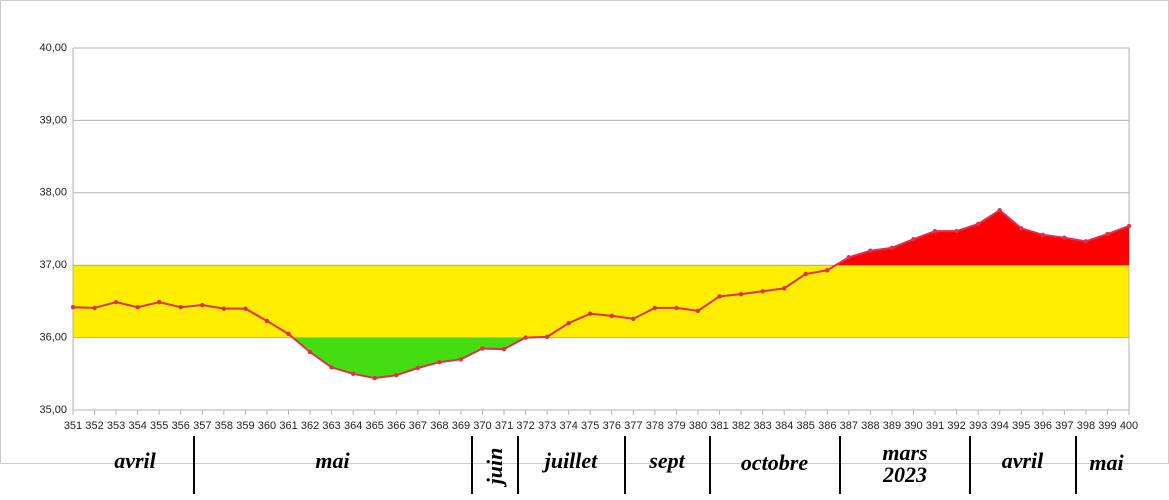  I want to click on x-tick-label: 390, so click(913, 426).